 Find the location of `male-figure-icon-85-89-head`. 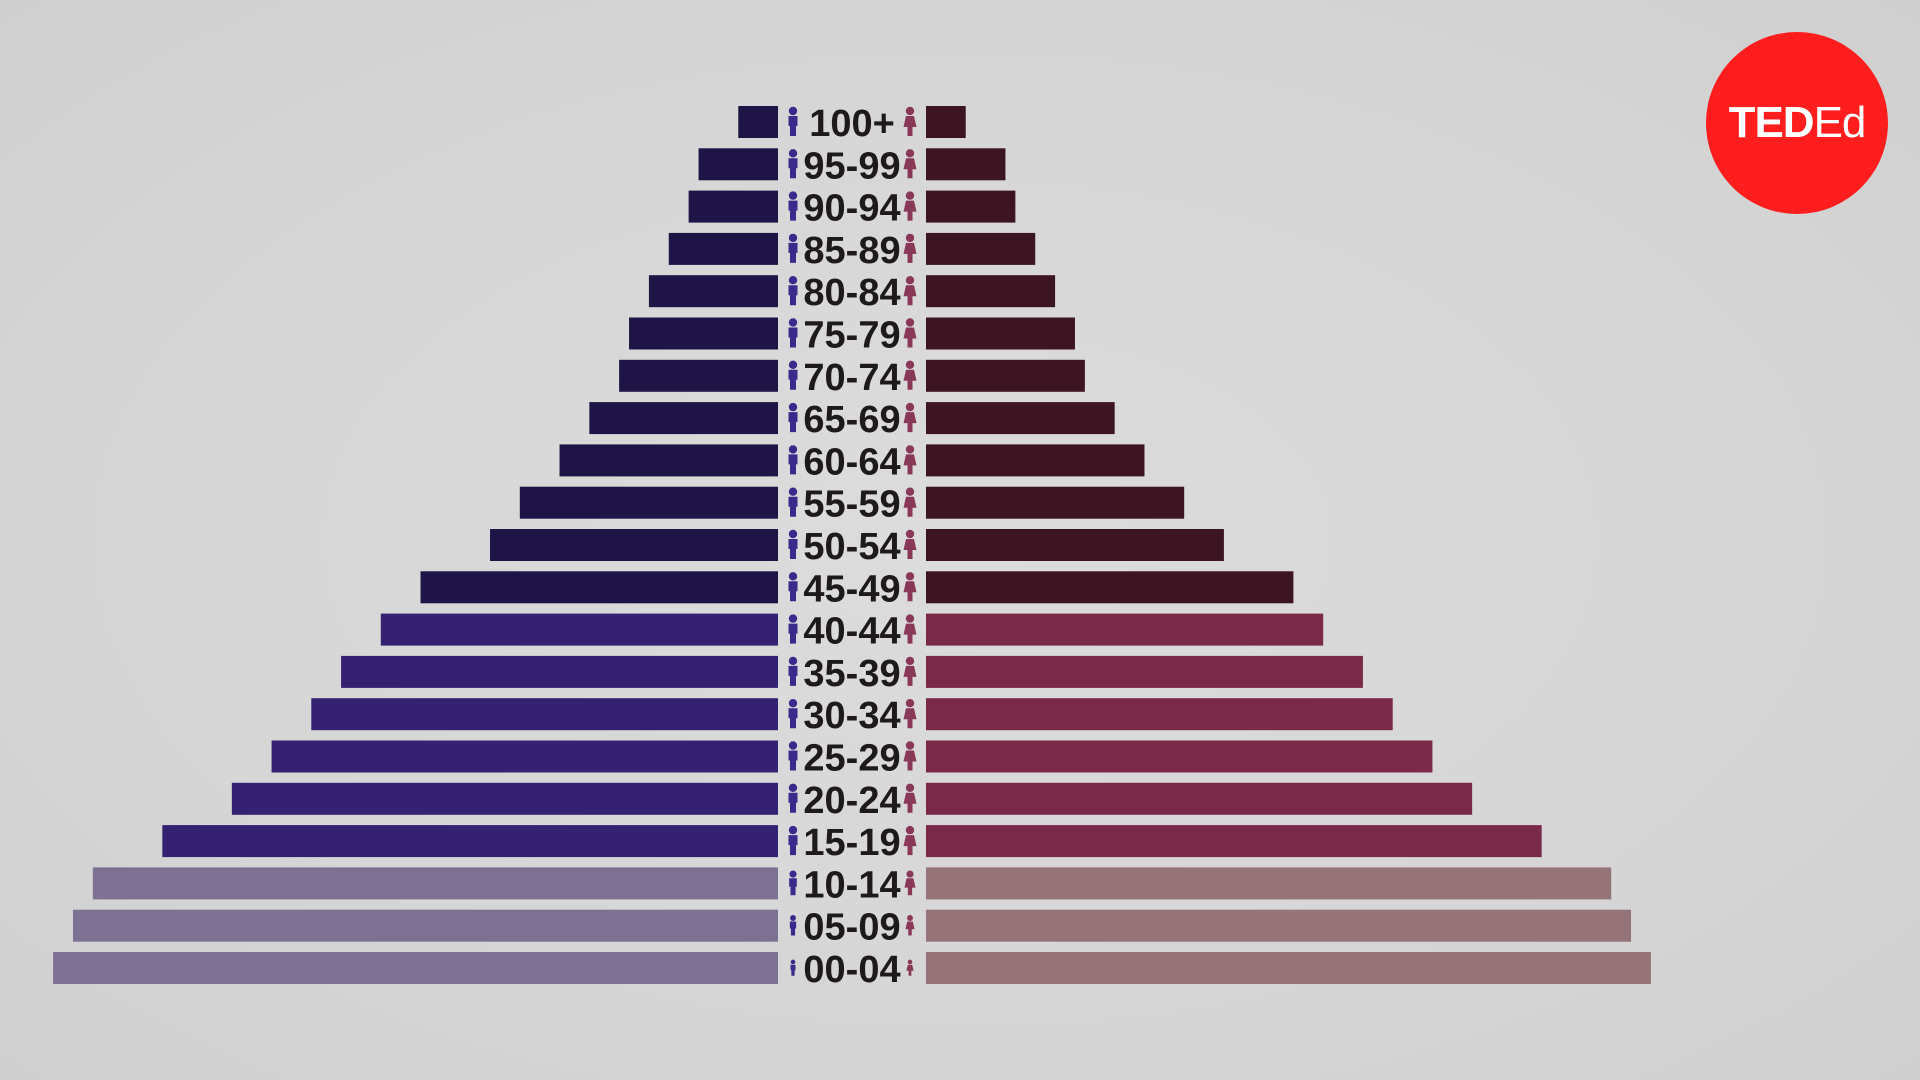

male-figure-icon-85-89-head is located at coordinates (793, 238).